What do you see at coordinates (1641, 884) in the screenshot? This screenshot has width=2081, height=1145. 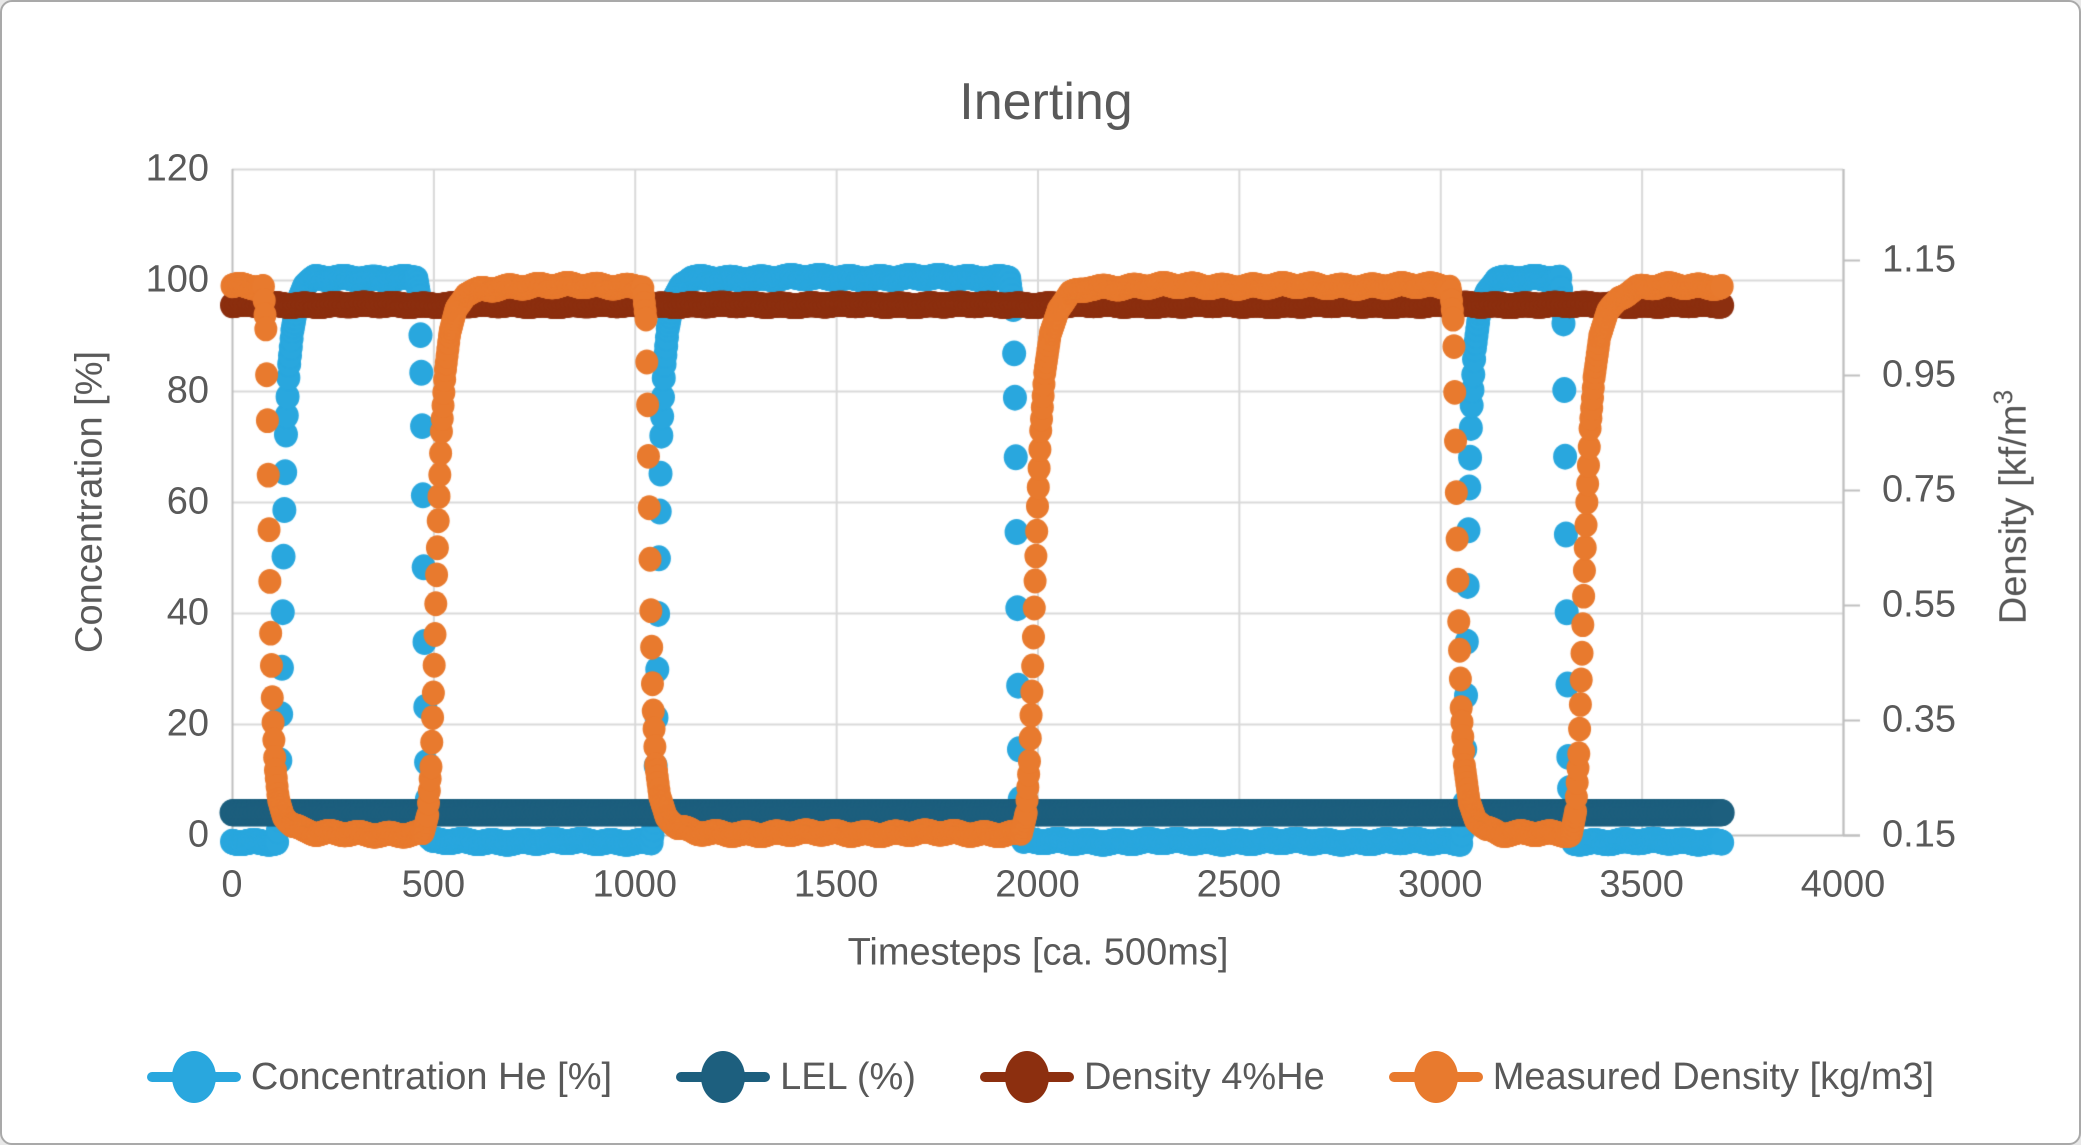 I see `x-tick-label: 3500` at bounding box center [1641, 884].